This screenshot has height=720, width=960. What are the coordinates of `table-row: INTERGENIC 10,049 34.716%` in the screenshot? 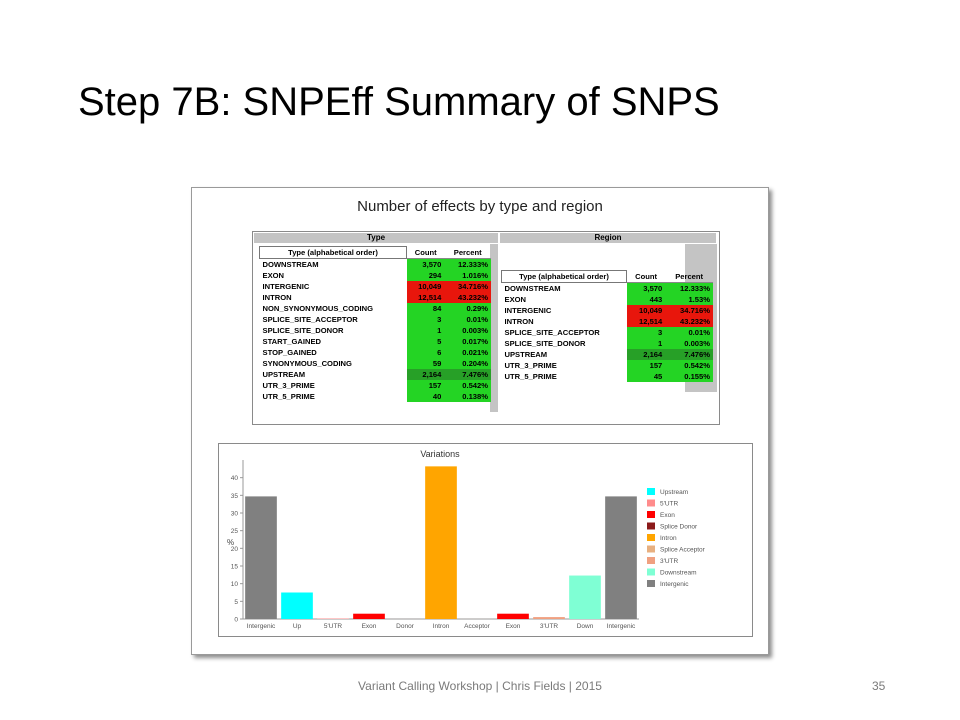 It's located at (607, 310).